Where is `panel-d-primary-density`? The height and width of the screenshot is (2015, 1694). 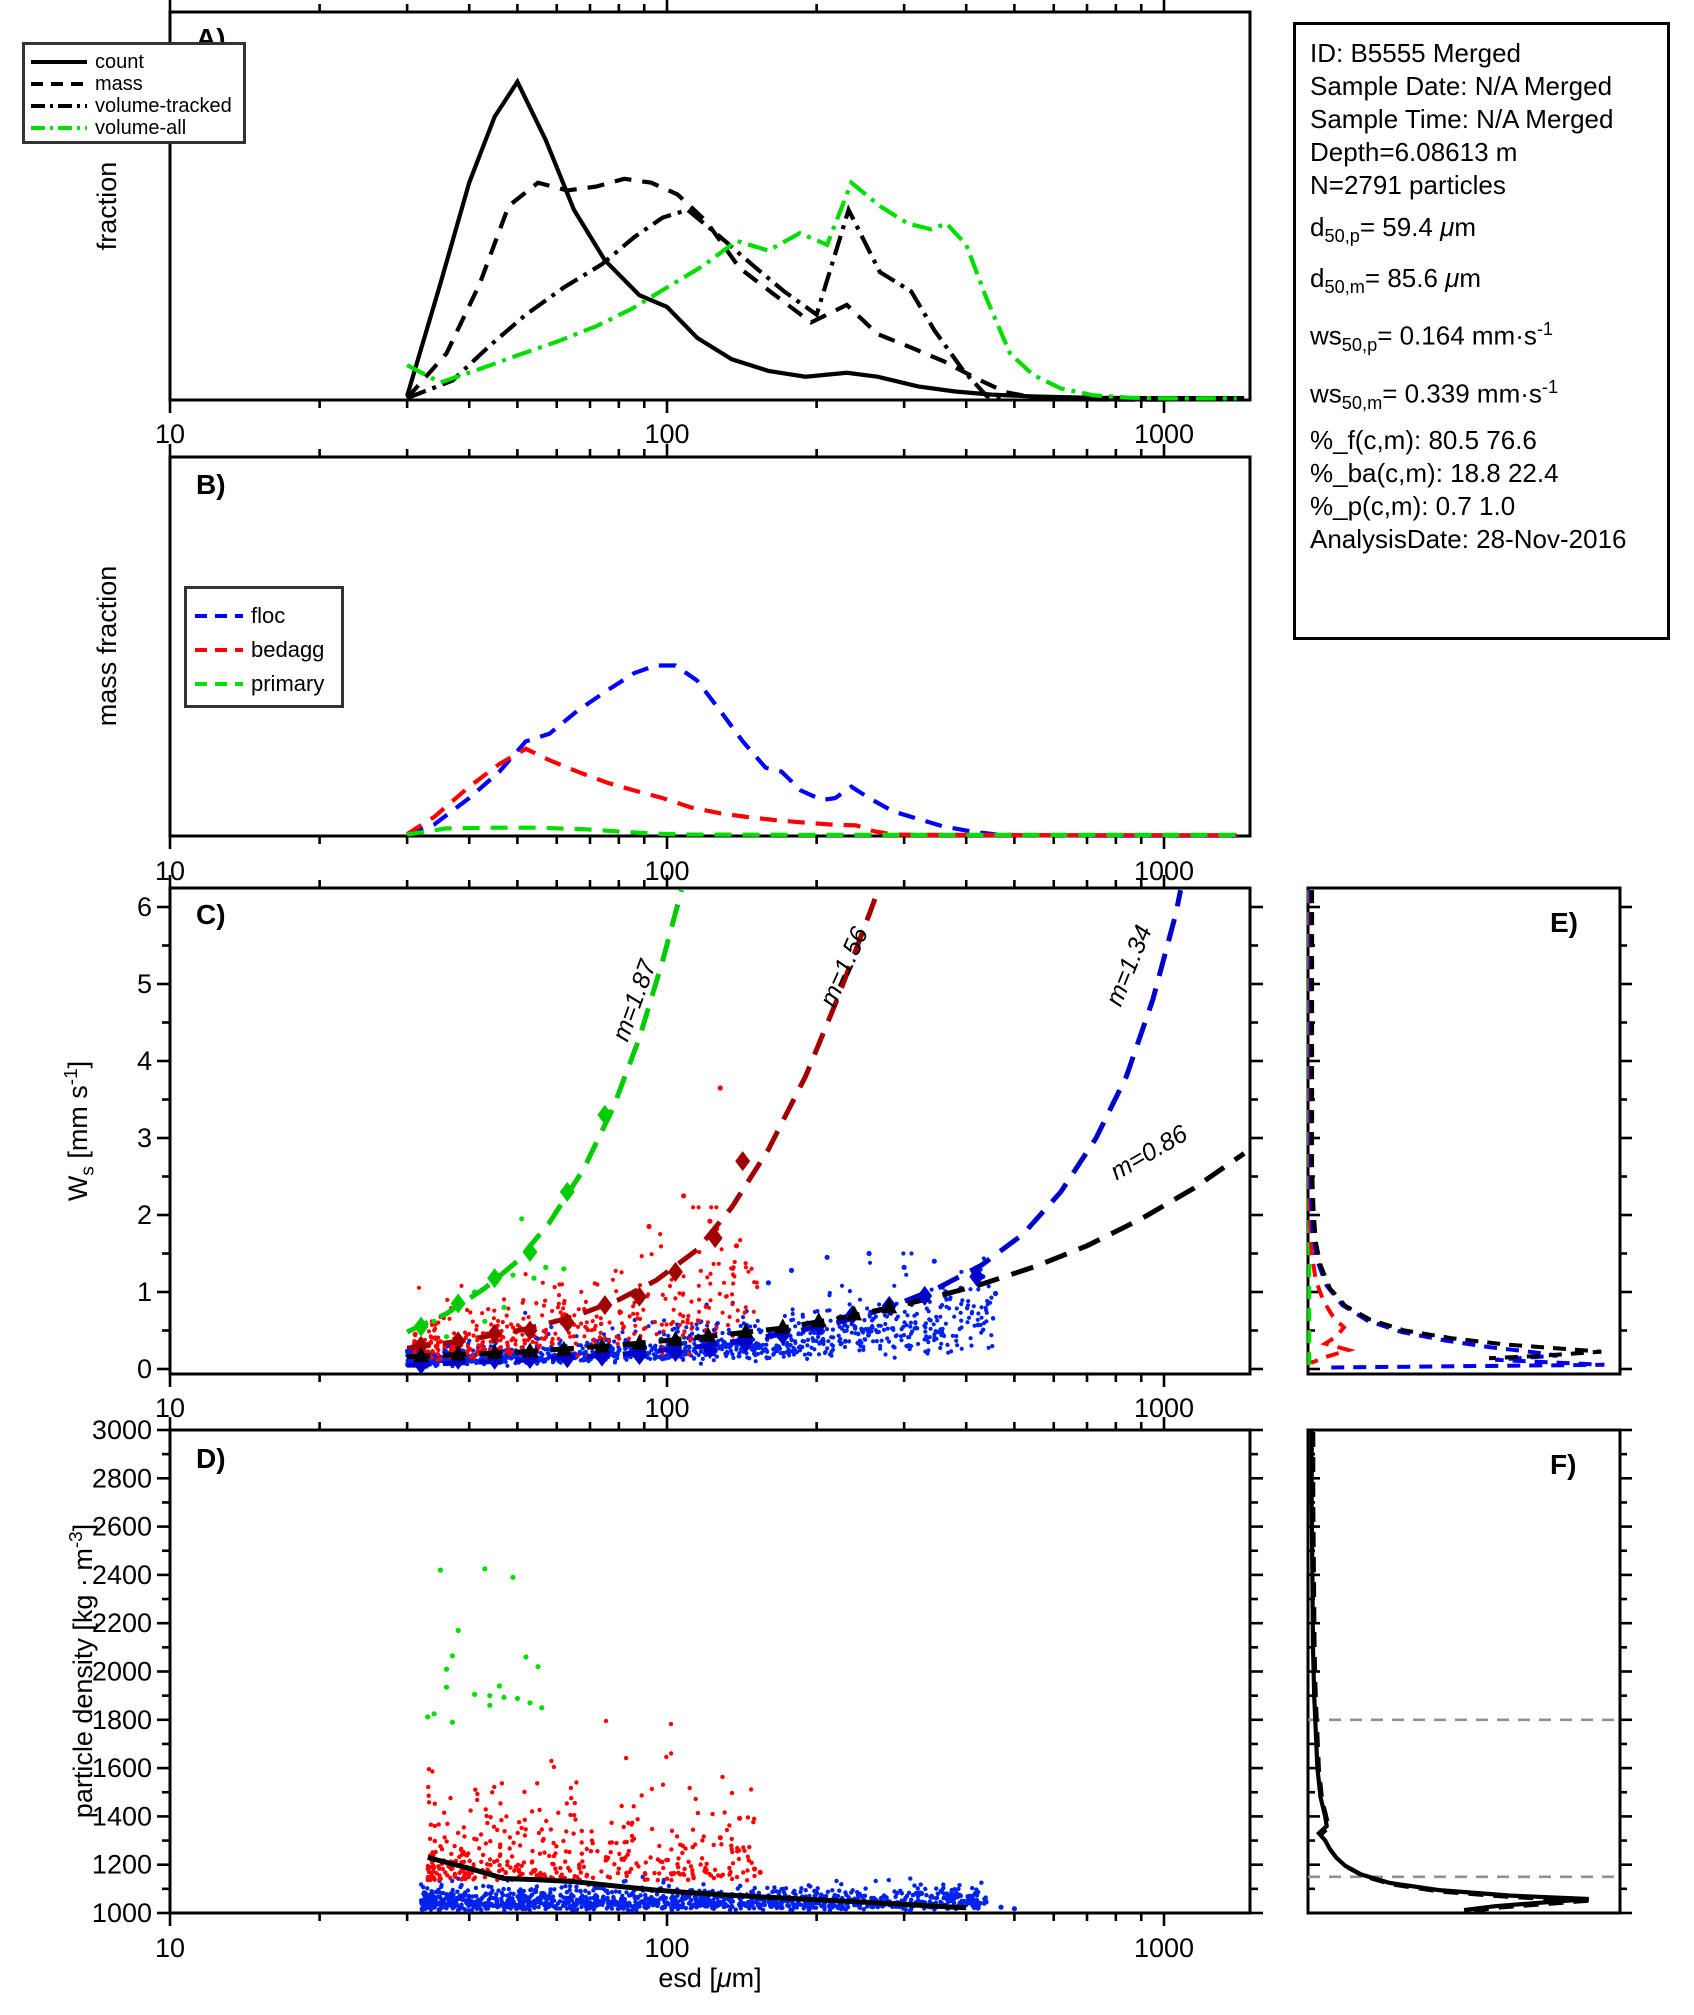 panel-d-primary-density is located at coordinates (428, 1717).